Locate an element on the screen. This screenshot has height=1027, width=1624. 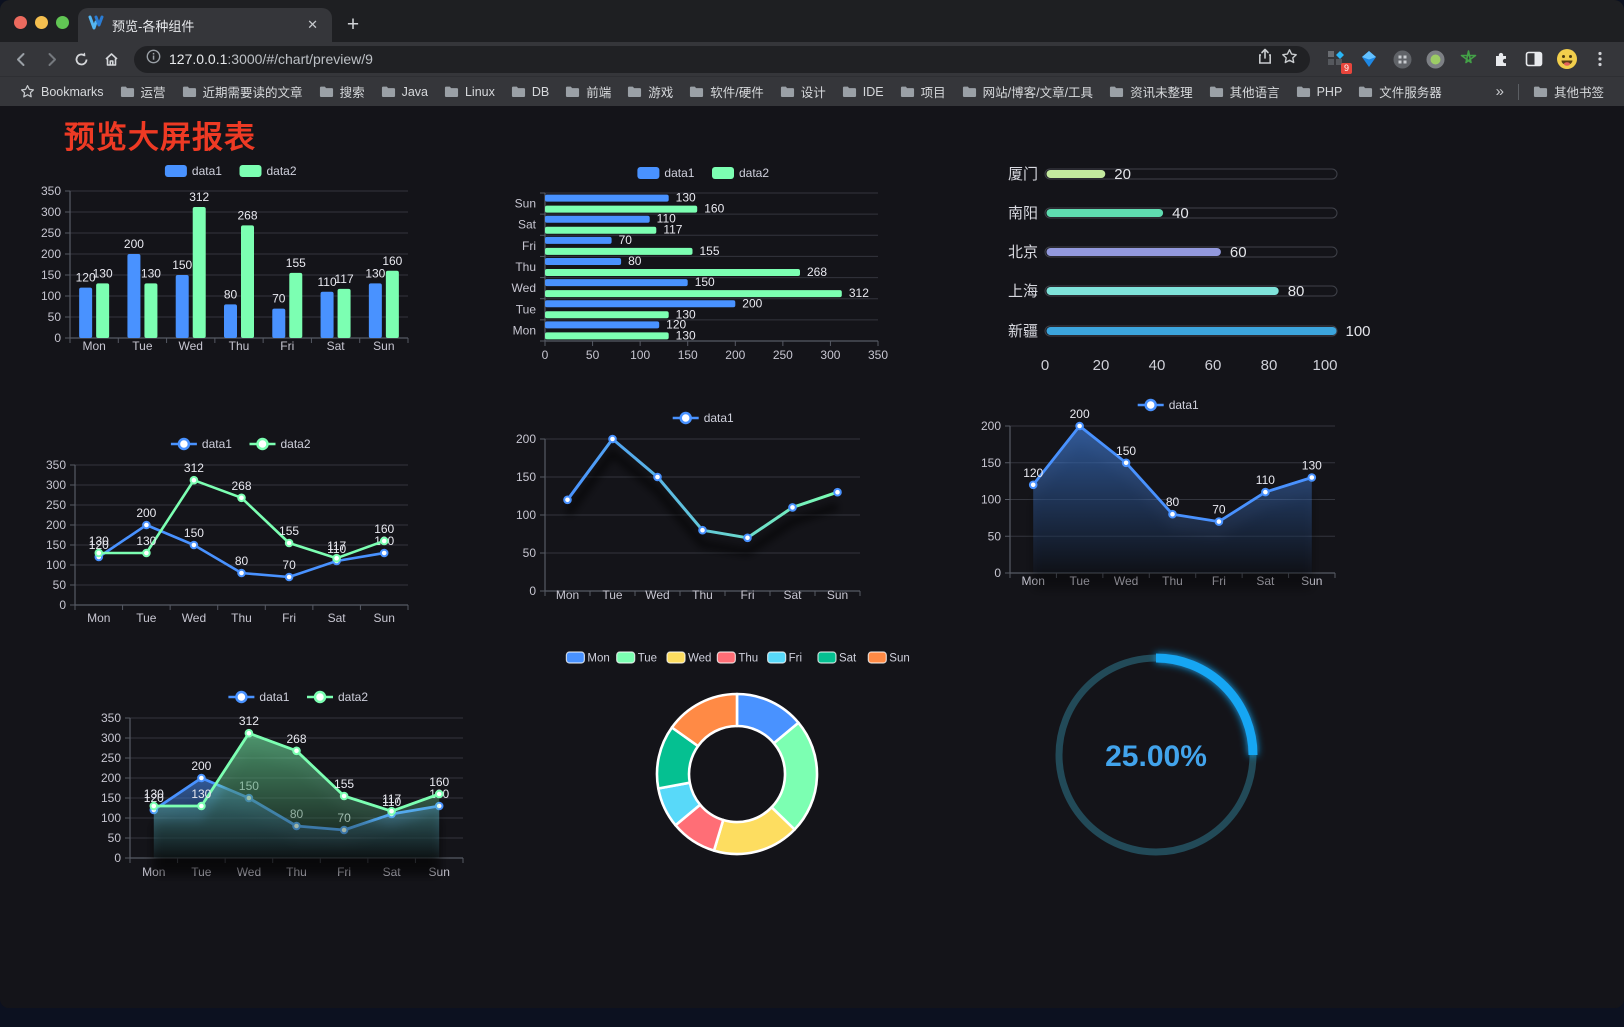
forward-button is located at coordinates (51, 59).